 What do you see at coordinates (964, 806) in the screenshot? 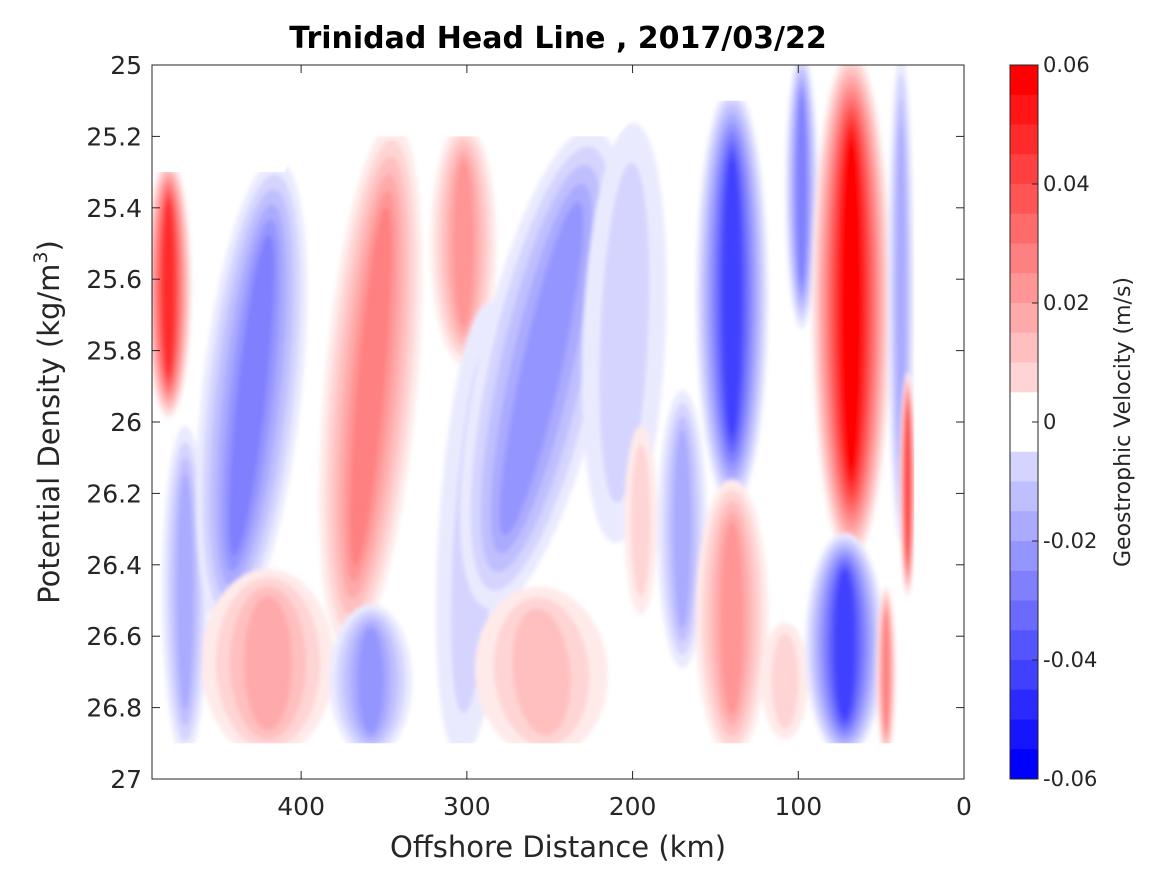
I see `x-tick-label: 0` at bounding box center [964, 806].